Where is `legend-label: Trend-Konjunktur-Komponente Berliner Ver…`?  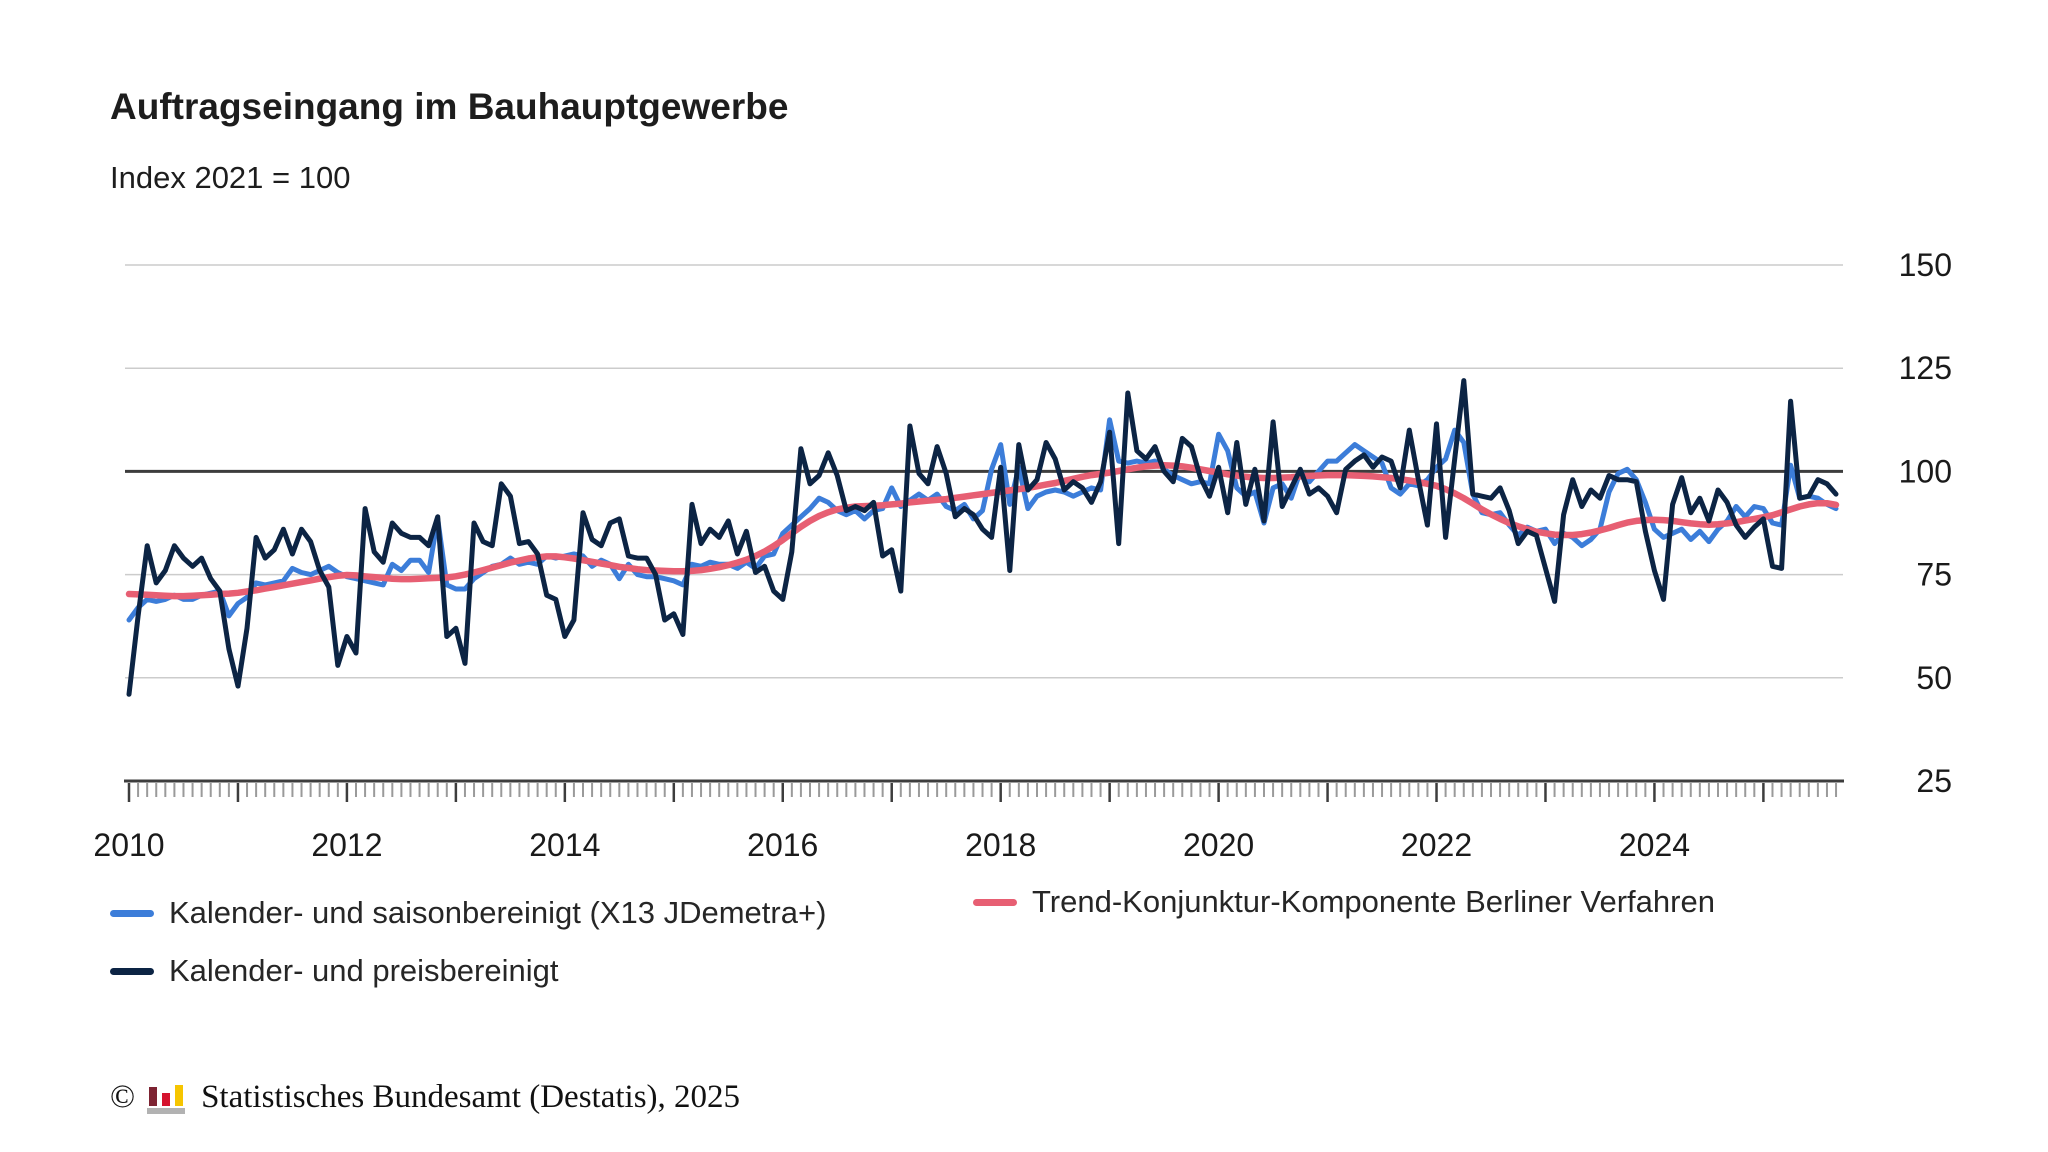 legend-label: Trend-Konjunktur-Komponente Berliner Ver… is located at coordinates (1373, 901).